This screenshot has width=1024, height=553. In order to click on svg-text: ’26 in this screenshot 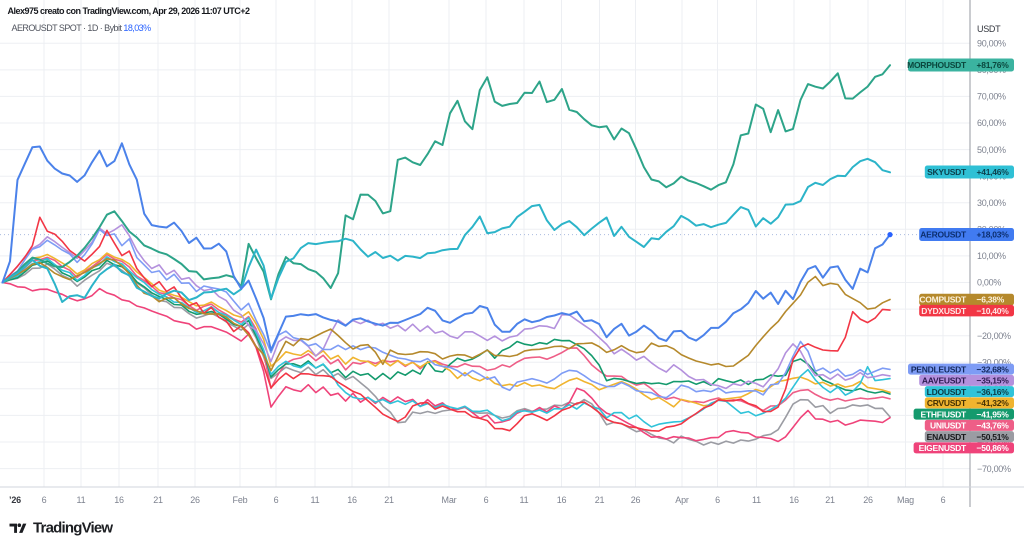, I will do `click(15, 500)`.